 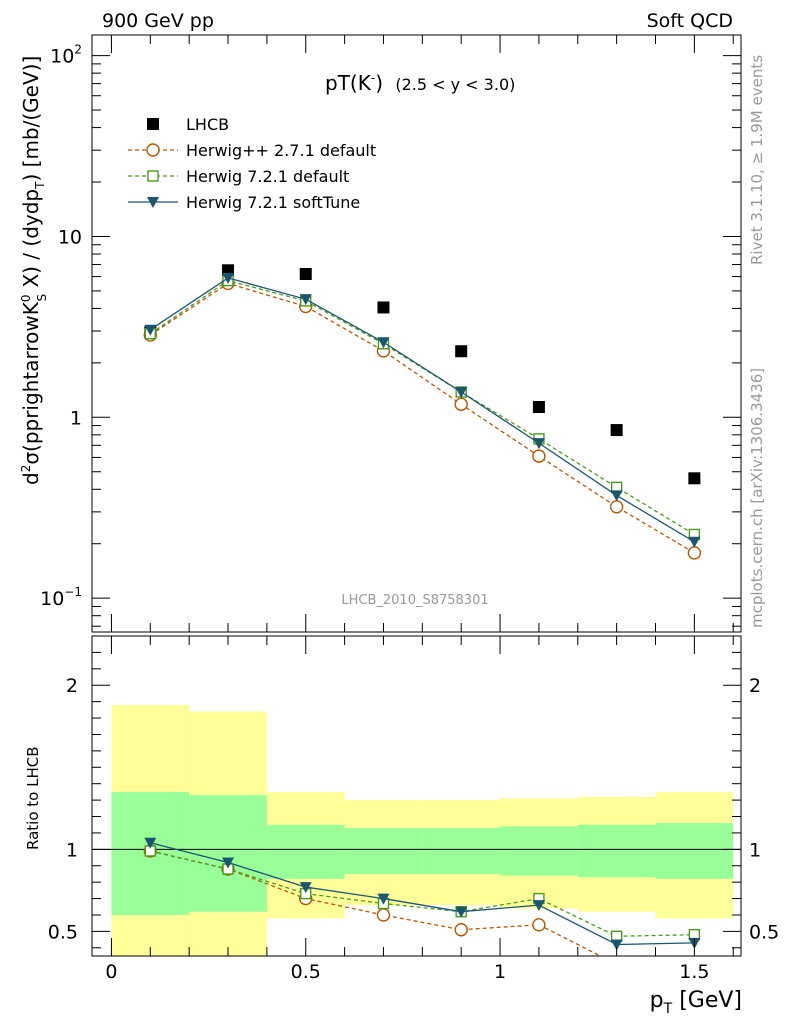 What do you see at coordinates (72, 850) in the screenshot?
I see `ratio-ytick-label-left: 1` at bounding box center [72, 850].